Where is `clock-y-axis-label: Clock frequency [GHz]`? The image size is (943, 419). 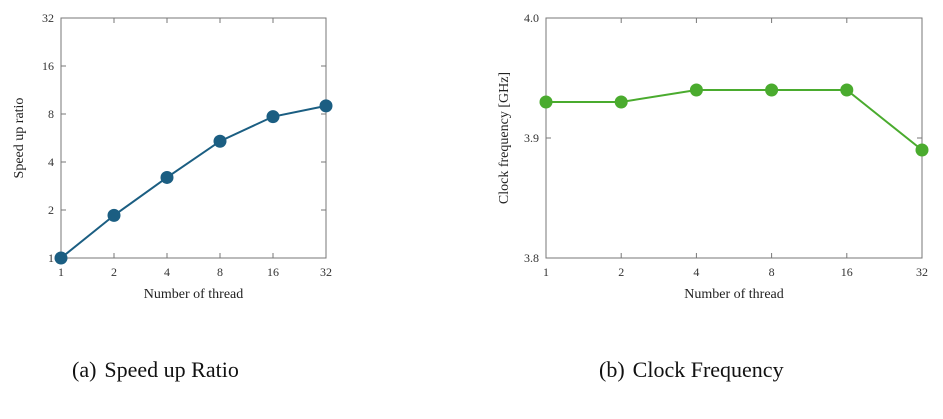 clock-y-axis-label: Clock frequency [GHz] is located at coordinates (504, 138).